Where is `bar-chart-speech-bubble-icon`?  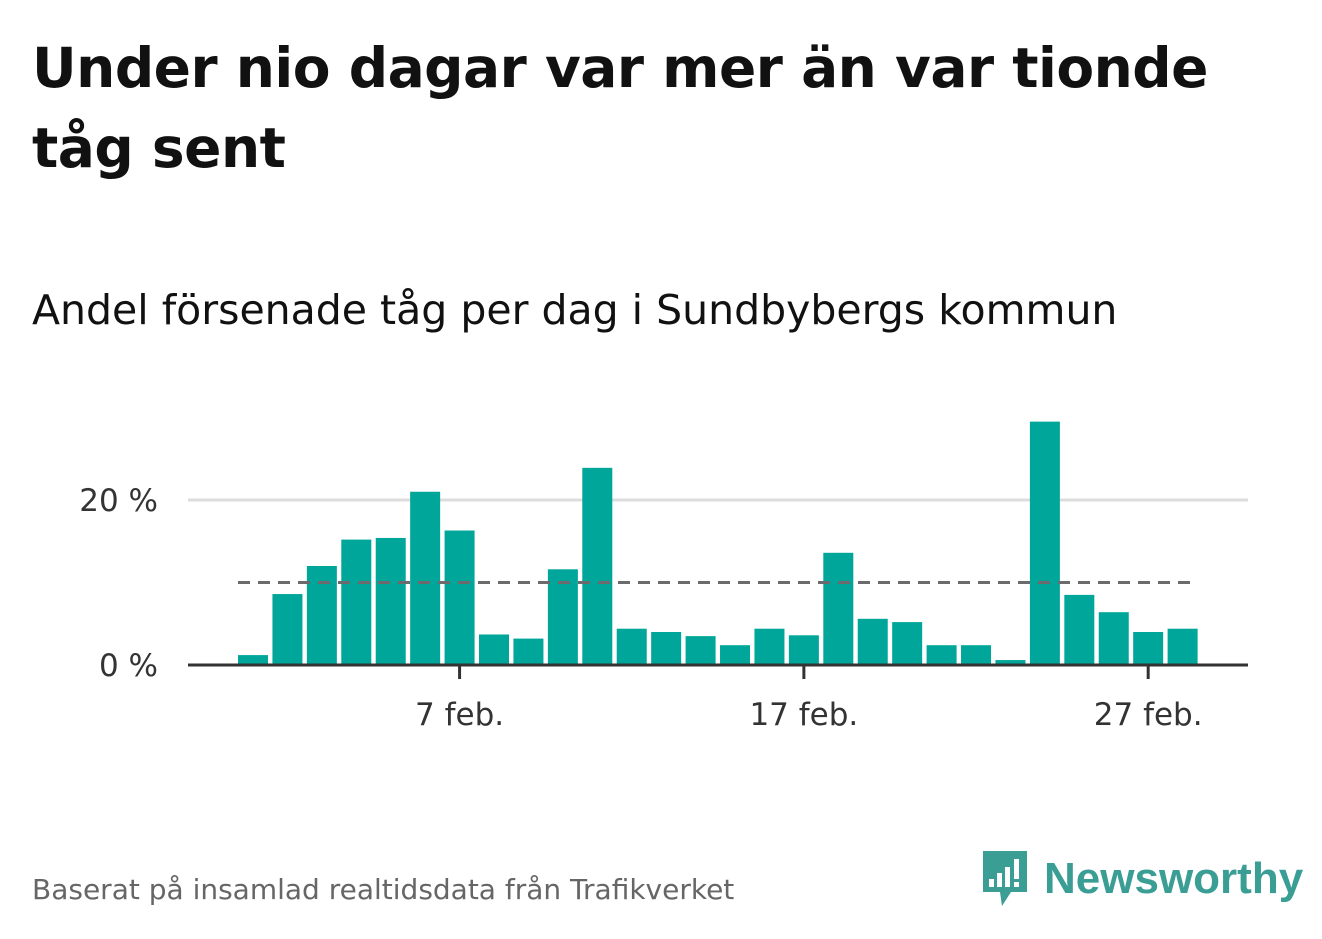 bar-chart-speech-bubble-icon is located at coordinates (1005, 878).